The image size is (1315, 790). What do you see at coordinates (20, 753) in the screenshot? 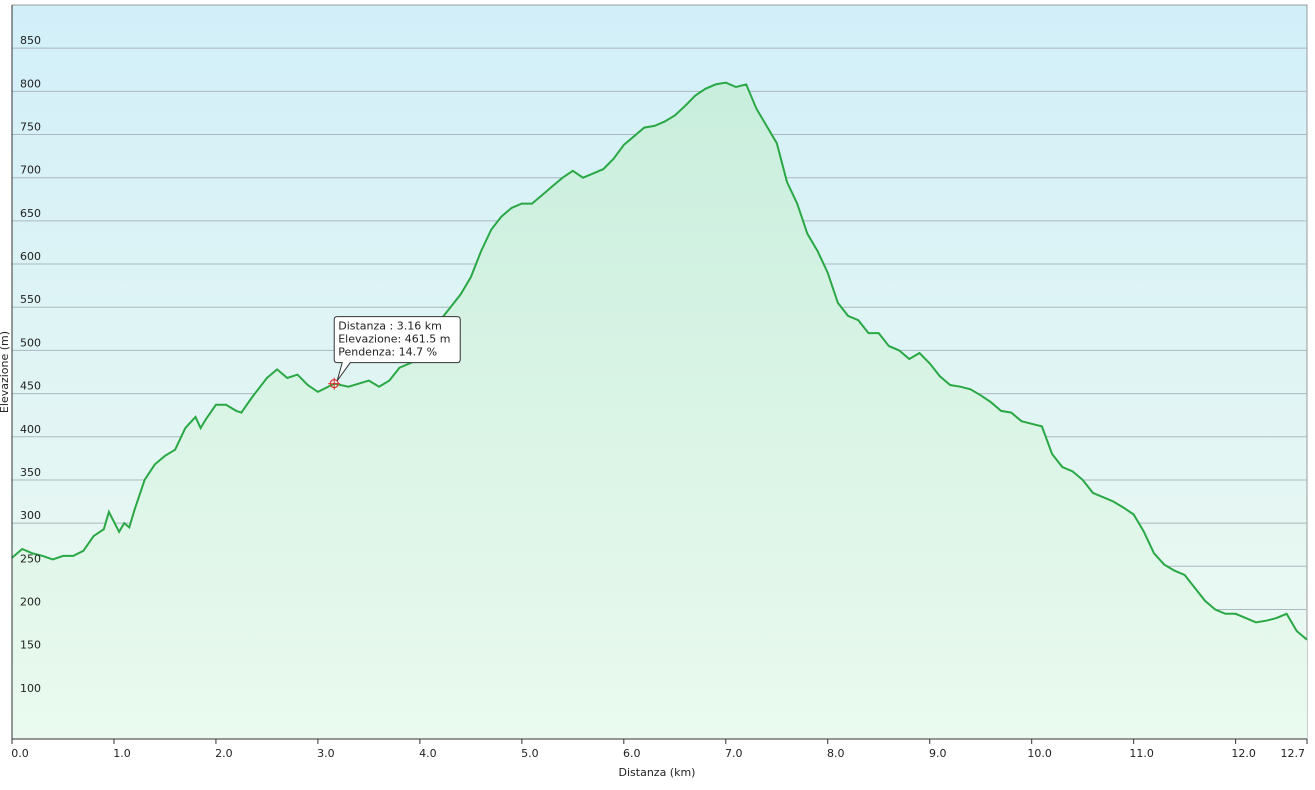
I see `x-tick-label: 0.0` at bounding box center [20, 753].